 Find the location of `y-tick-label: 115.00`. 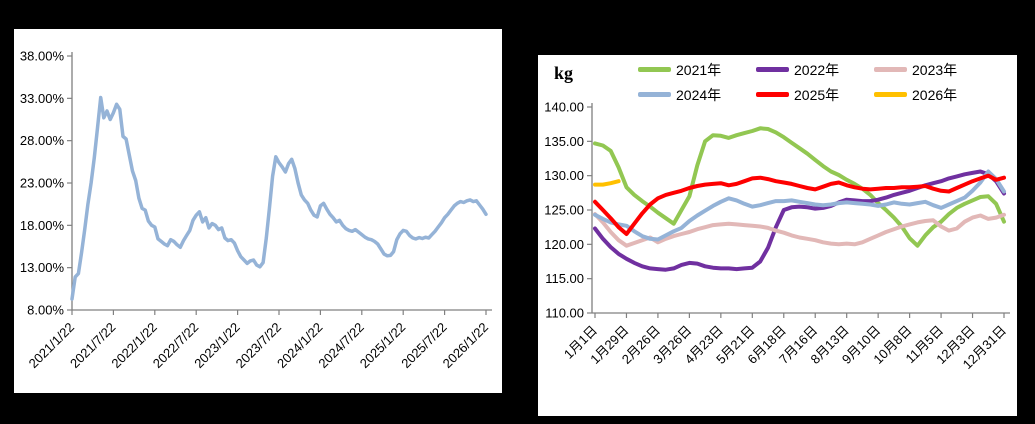

y-tick-label: 115.00 is located at coordinates (564, 278).